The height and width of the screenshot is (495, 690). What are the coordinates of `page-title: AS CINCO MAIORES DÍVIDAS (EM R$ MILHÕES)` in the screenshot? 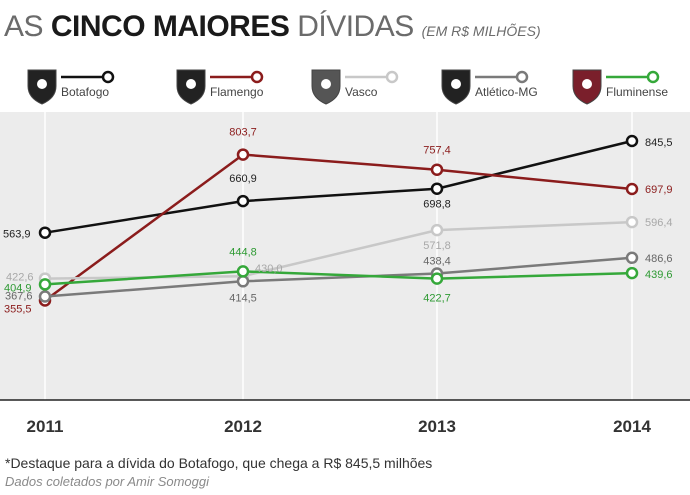 It's located at (272, 27).